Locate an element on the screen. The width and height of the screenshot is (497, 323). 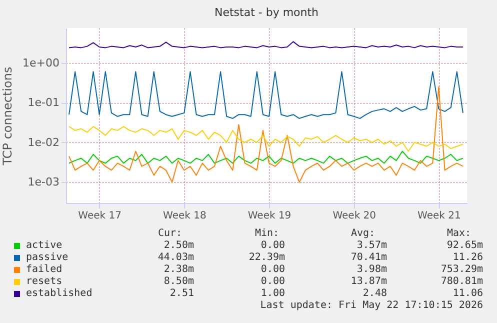
legend-label: passive is located at coordinates (47, 258).